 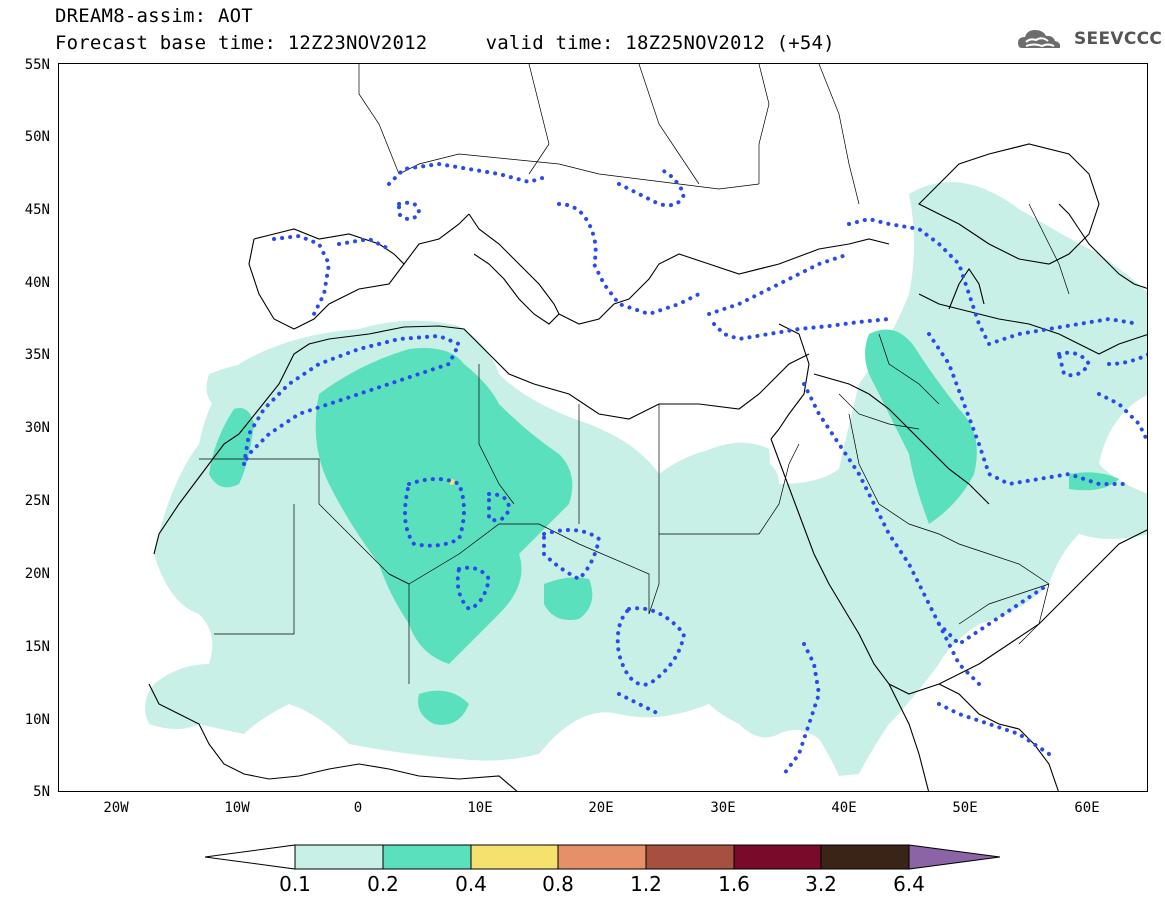 I want to click on lon-label-10e: 10E, so click(x=480, y=808).